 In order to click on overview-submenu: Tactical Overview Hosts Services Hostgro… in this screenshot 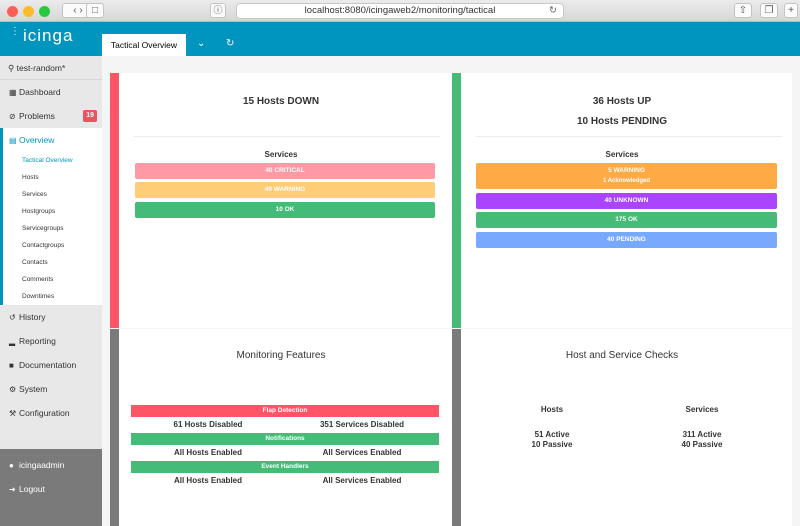, I will do `click(51, 228)`.